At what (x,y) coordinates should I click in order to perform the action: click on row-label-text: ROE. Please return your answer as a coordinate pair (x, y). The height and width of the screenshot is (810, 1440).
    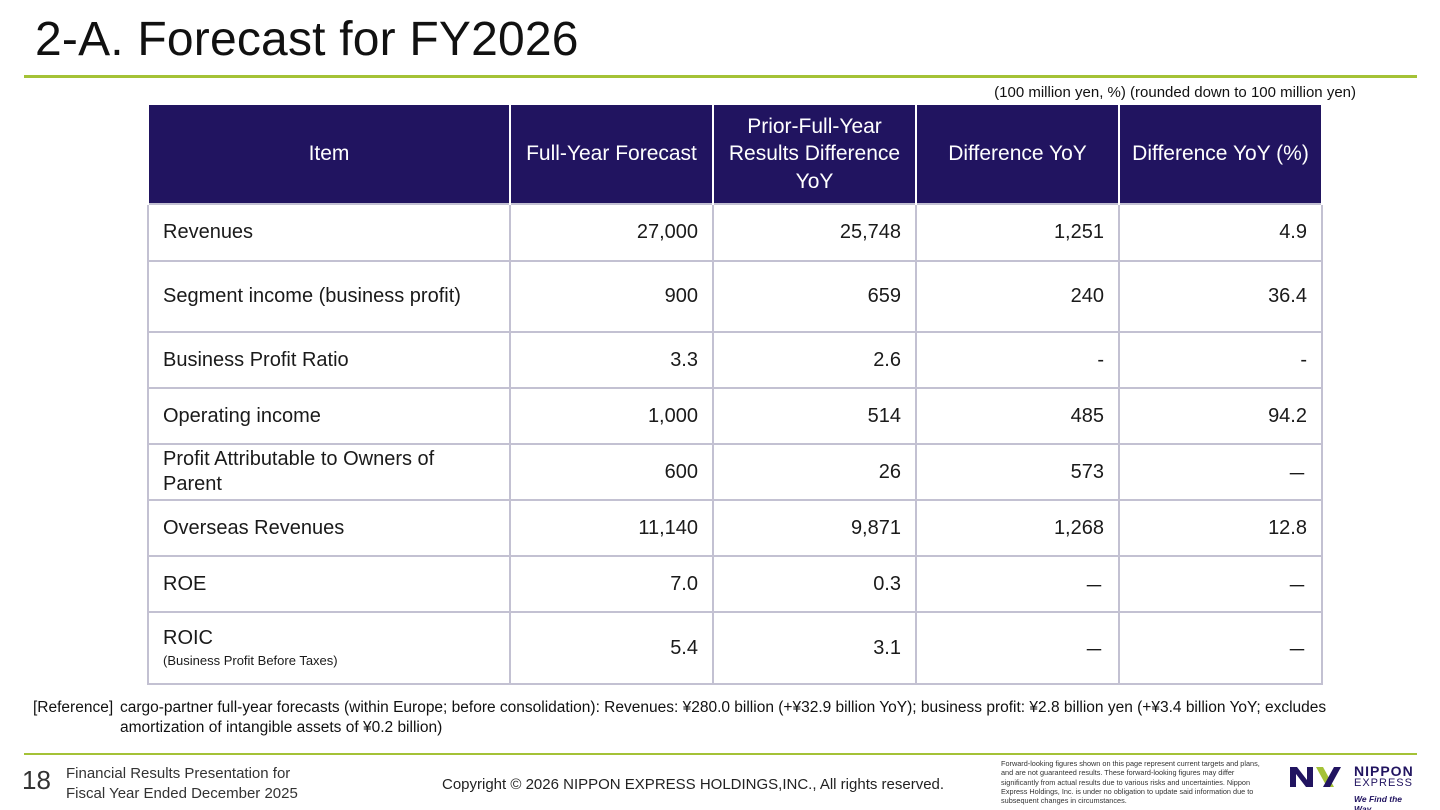
    Looking at the image, I should click on (185, 583).